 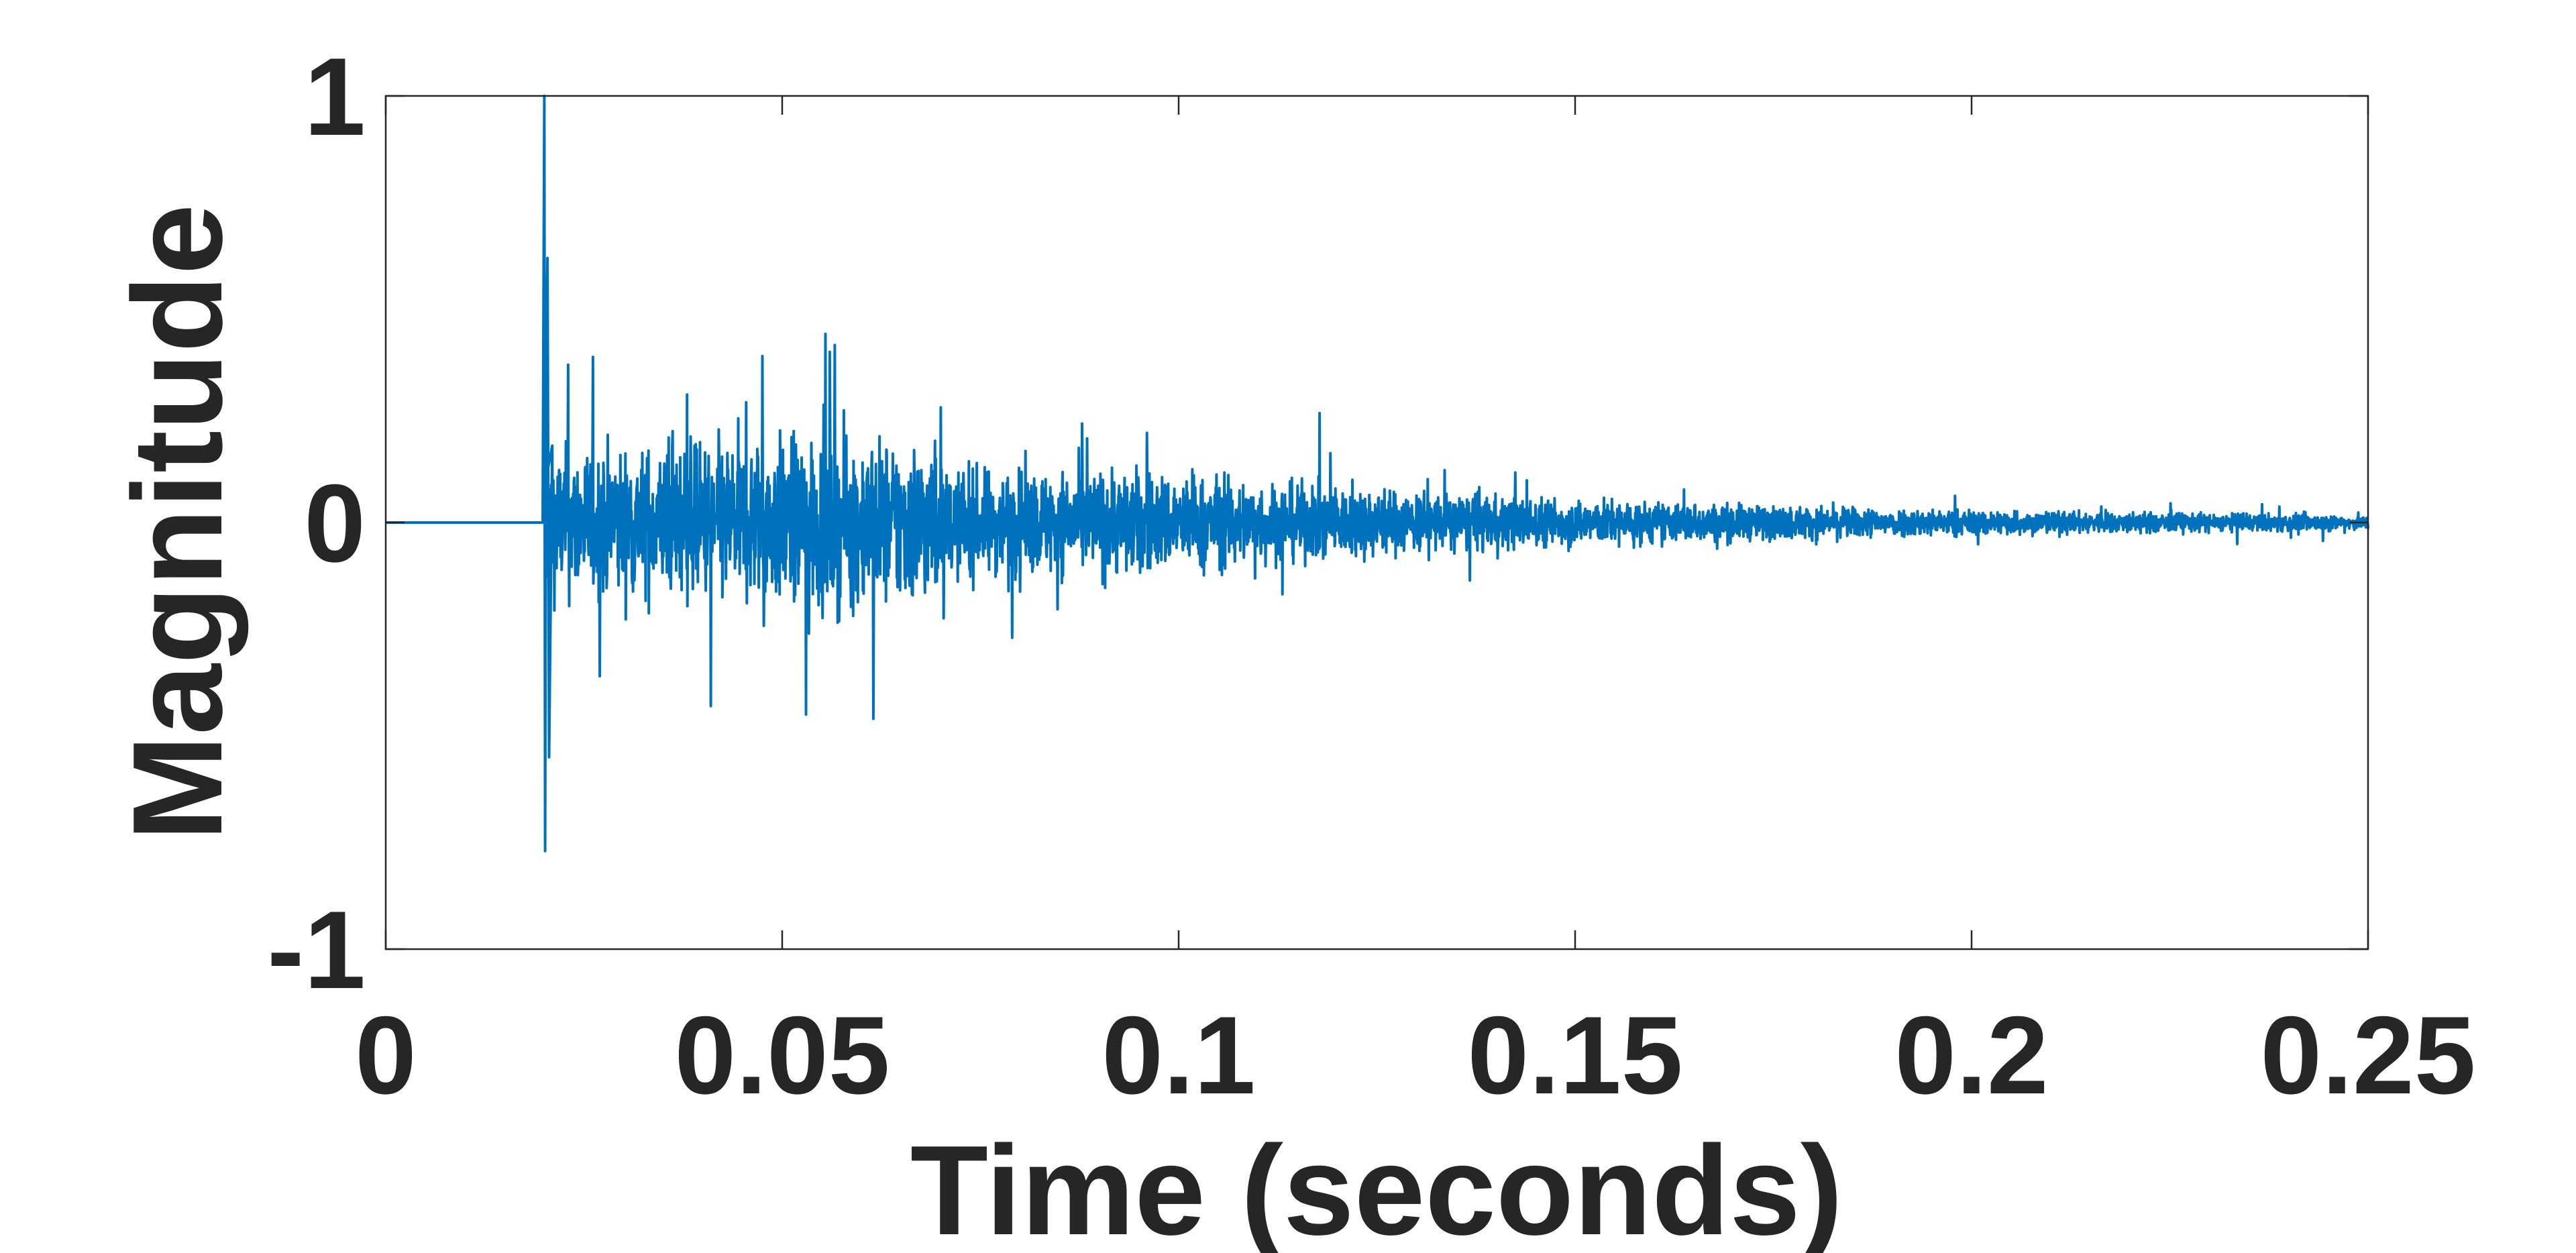 I want to click on x-axis-tick-labels: 0 0.05 0.1 0.15 0.2 0.25, so click(x=1415, y=1055).